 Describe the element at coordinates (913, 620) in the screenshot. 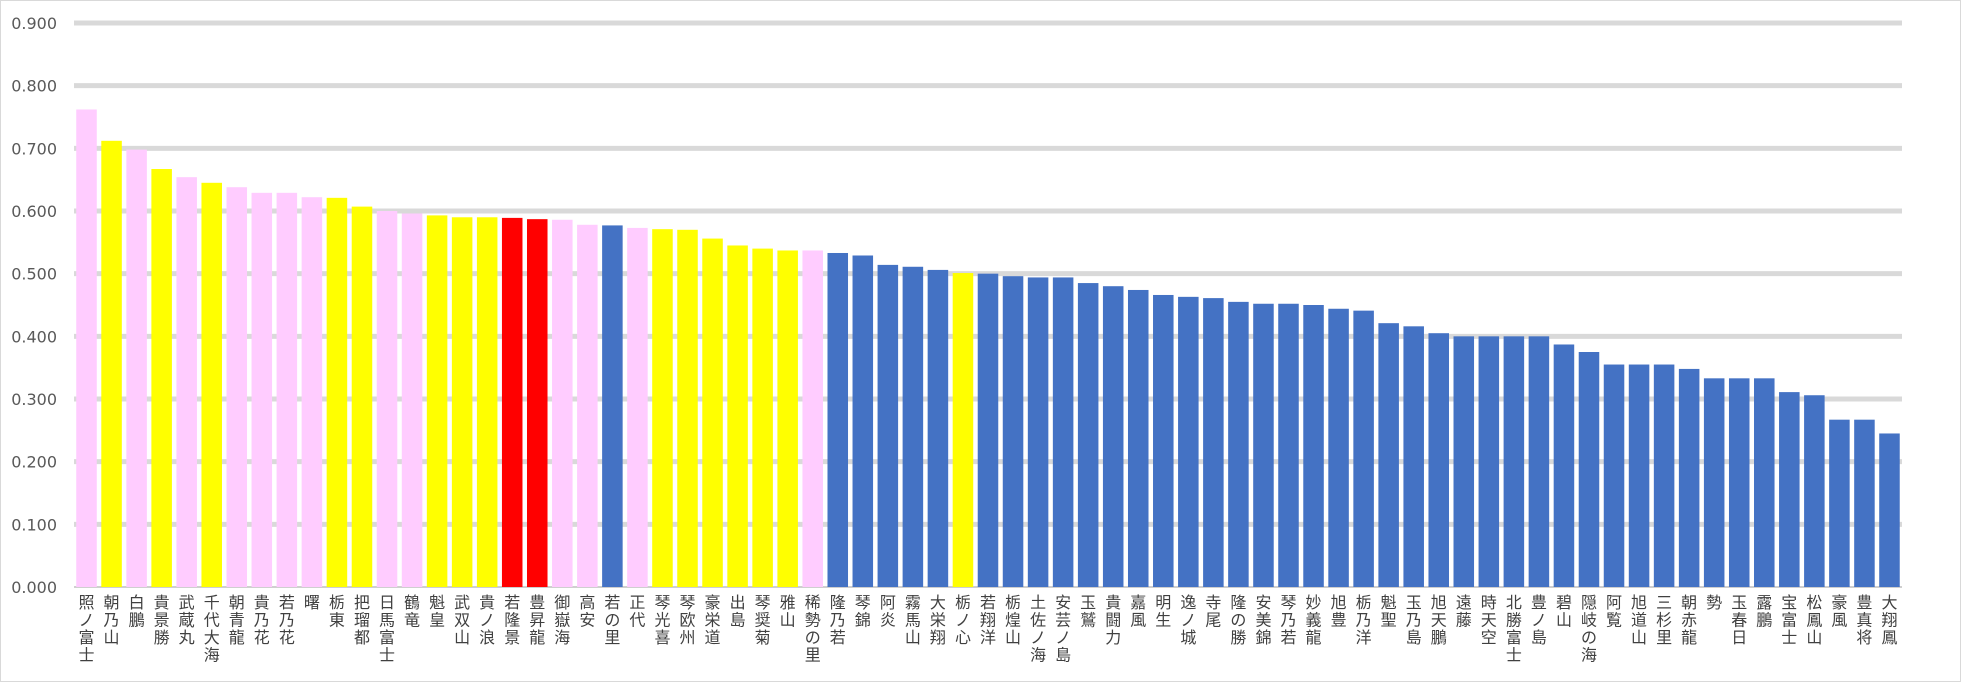

I see `x-tick-label: 霧馬山` at that location.